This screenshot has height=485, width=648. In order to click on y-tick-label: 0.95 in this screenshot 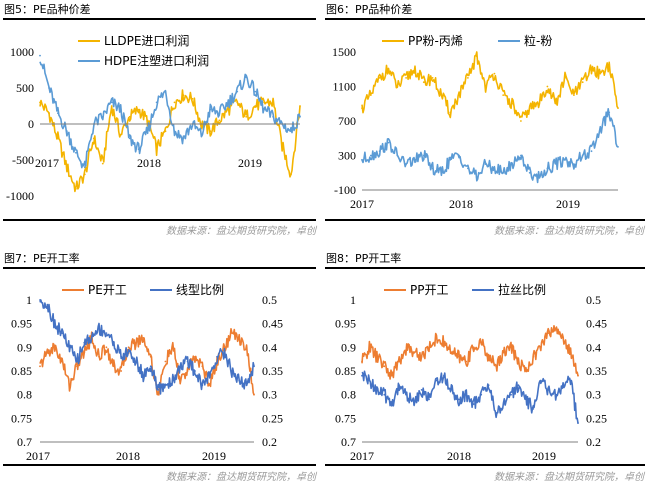, I will do `click(21, 324)`.